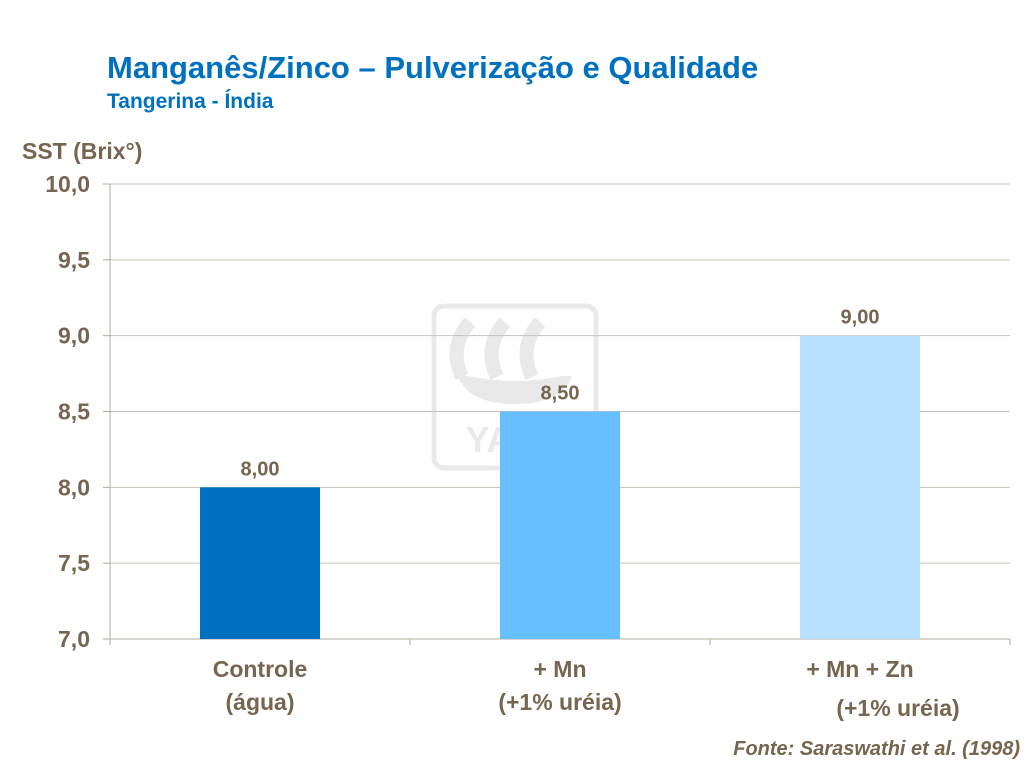 This screenshot has height=774, width=1032. Describe the element at coordinates (82, 151) in the screenshot. I see `y-axis-label: SST (Brix°)` at that location.